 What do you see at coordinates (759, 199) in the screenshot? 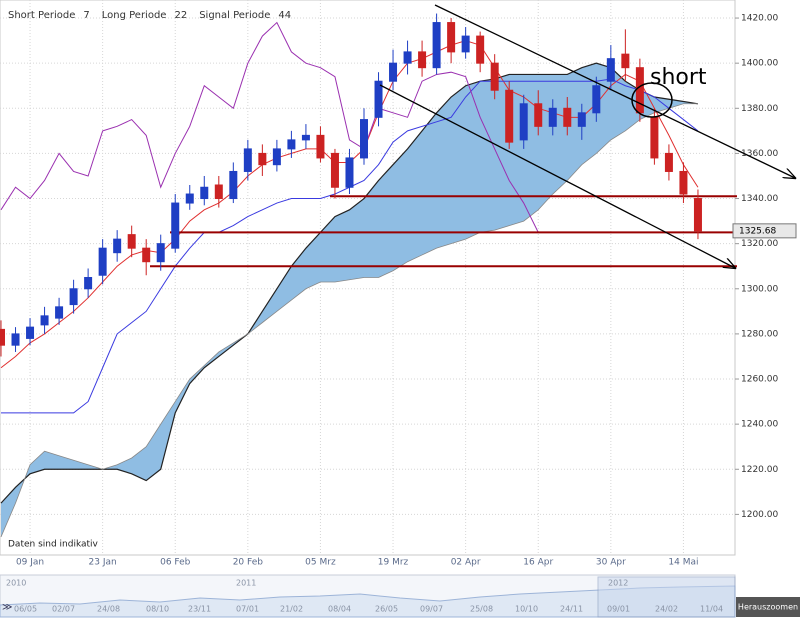
I see `y-tick-label: 1340.00` at bounding box center [759, 199].